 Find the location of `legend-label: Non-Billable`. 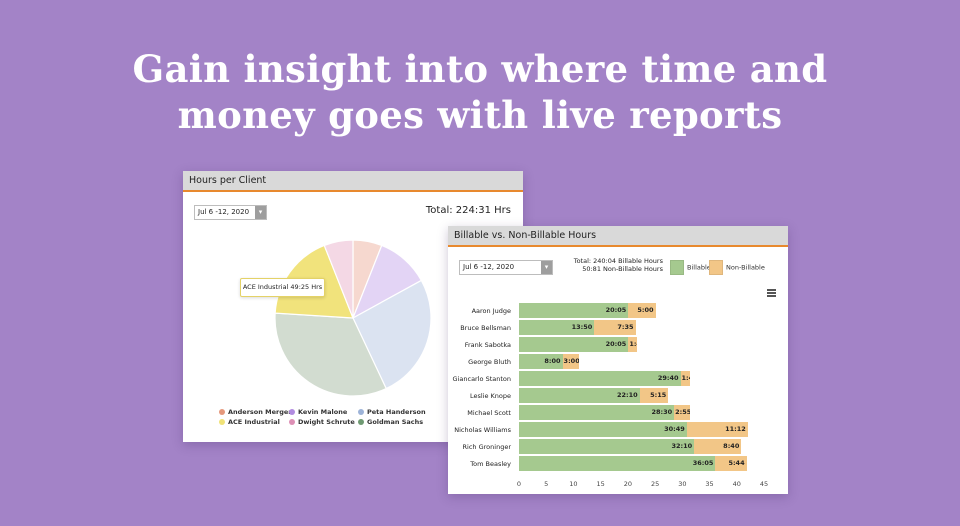

legend-label: Non-Billable is located at coordinates (745, 267).